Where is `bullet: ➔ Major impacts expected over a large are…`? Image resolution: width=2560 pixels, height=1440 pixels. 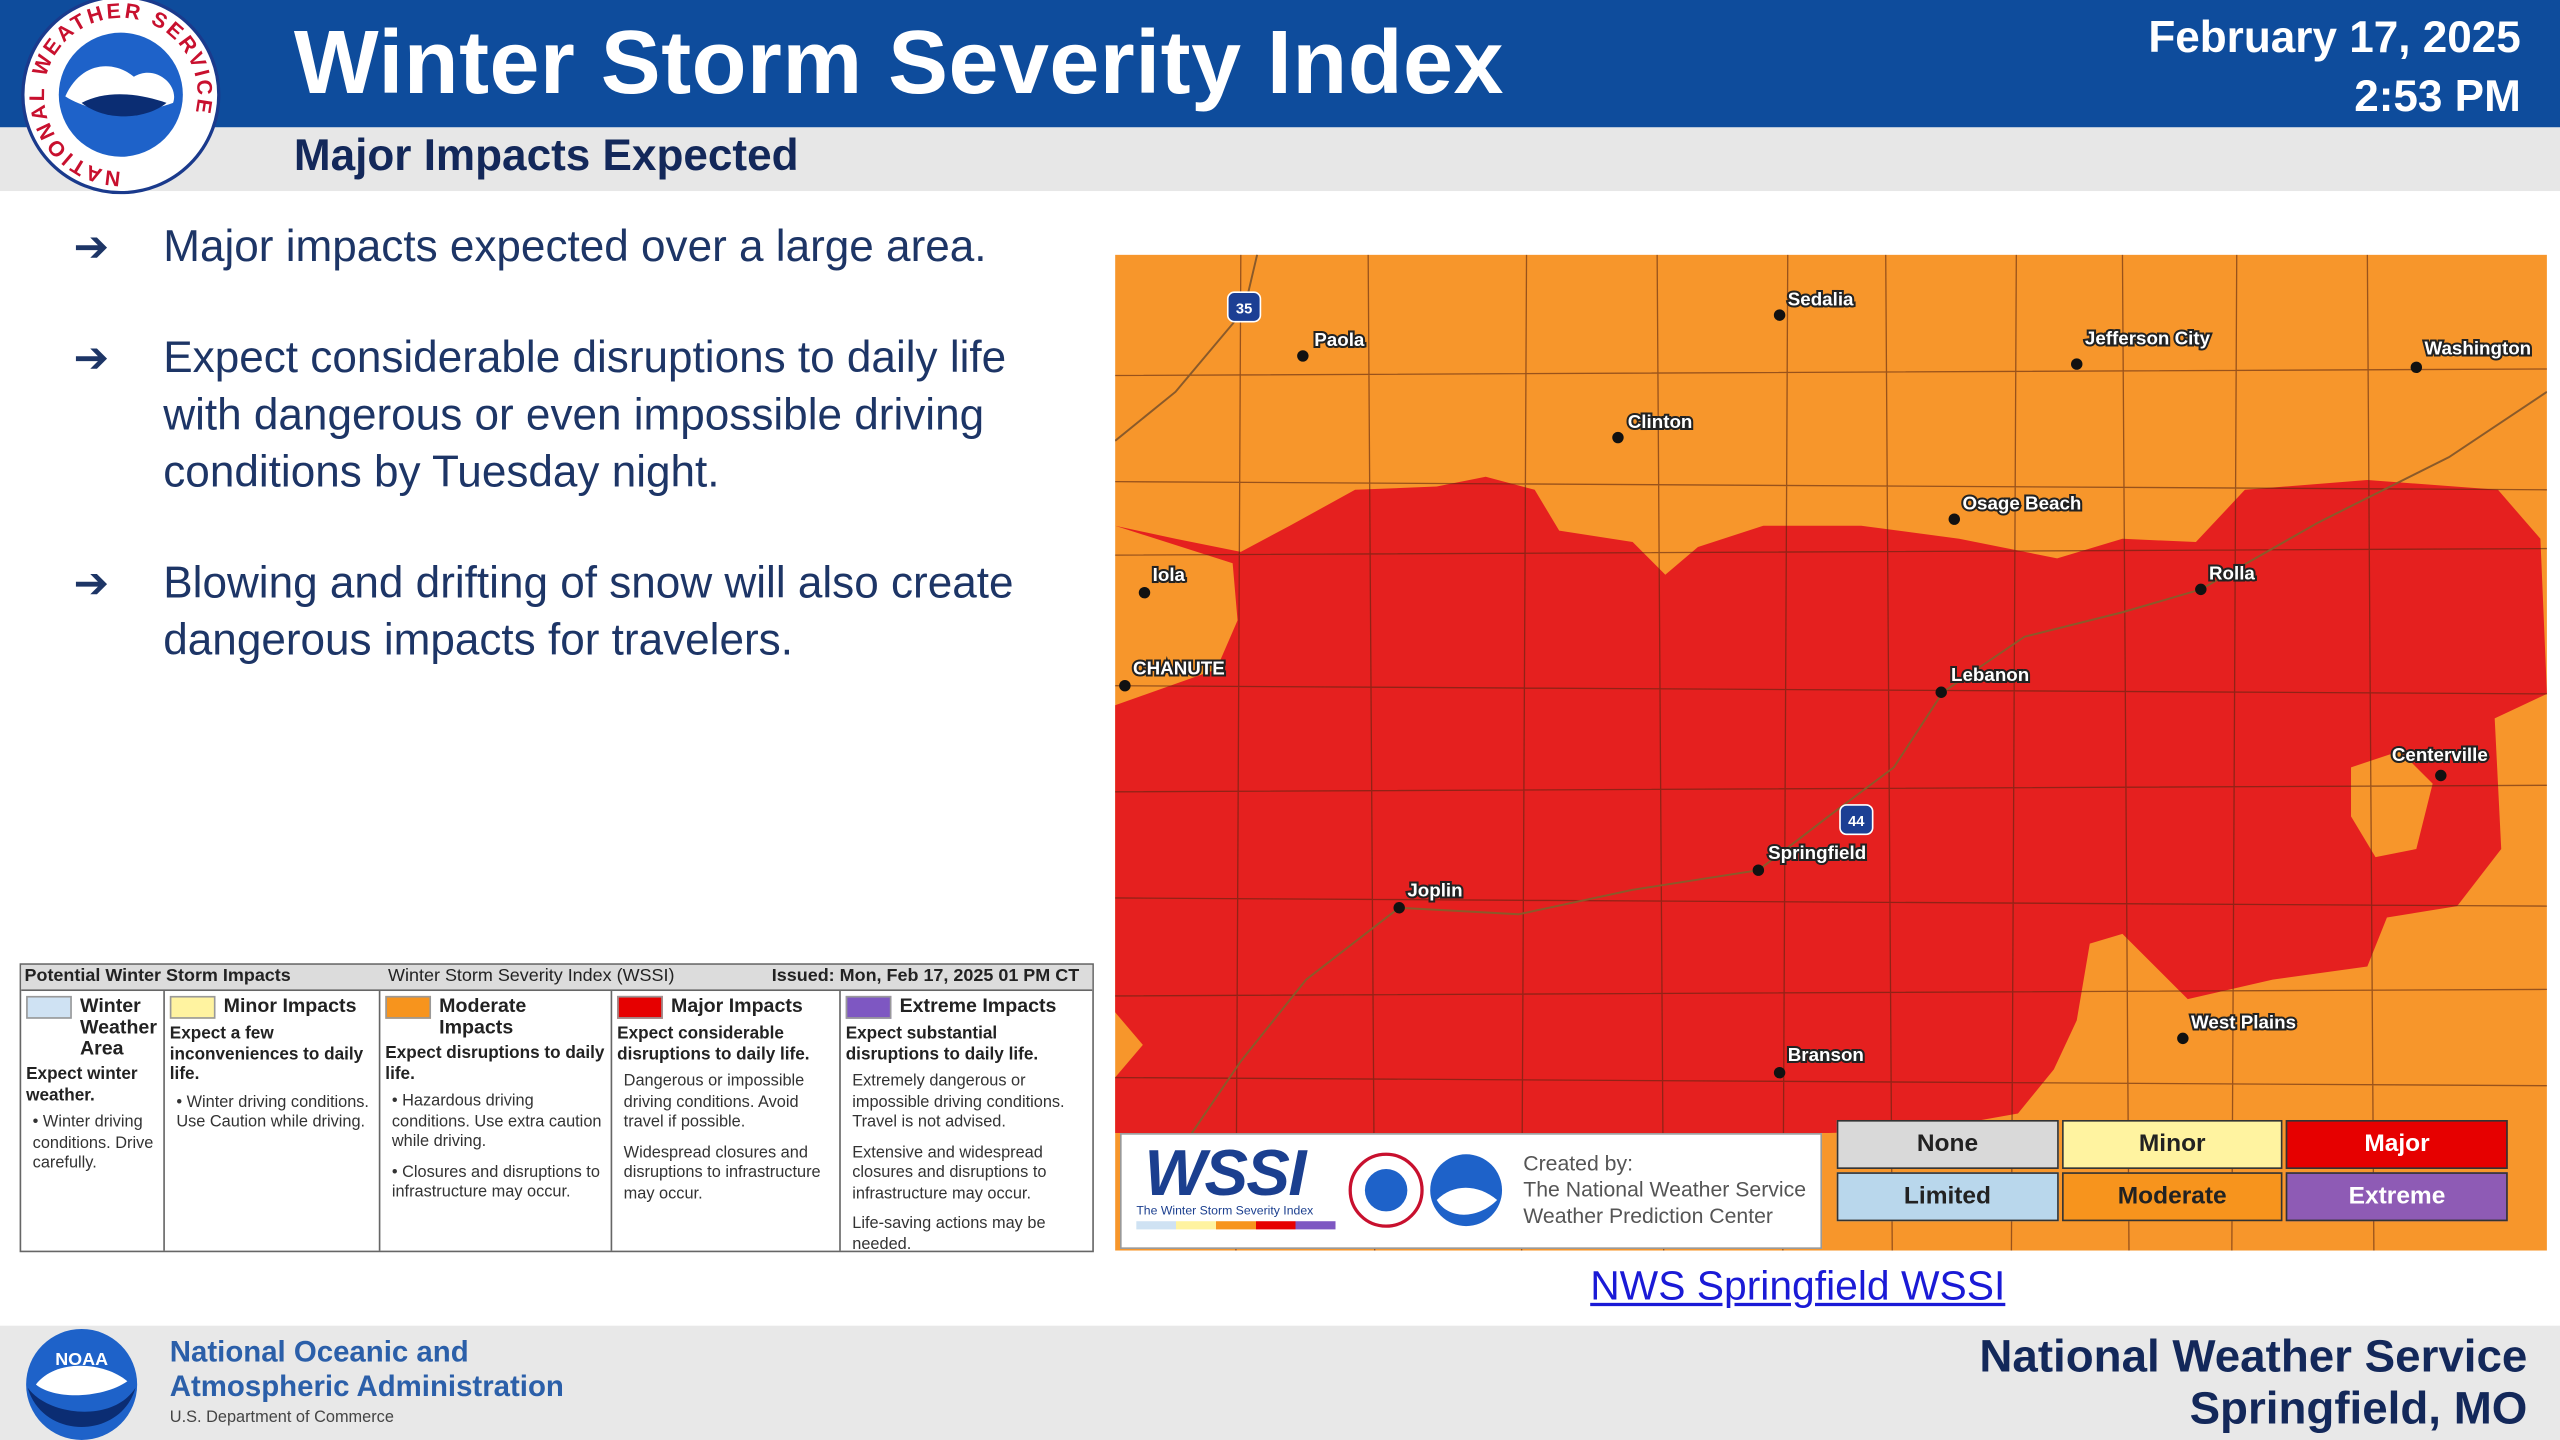 bullet: ➔ Major impacts expected over a large are… is located at coordinates (563, 247).